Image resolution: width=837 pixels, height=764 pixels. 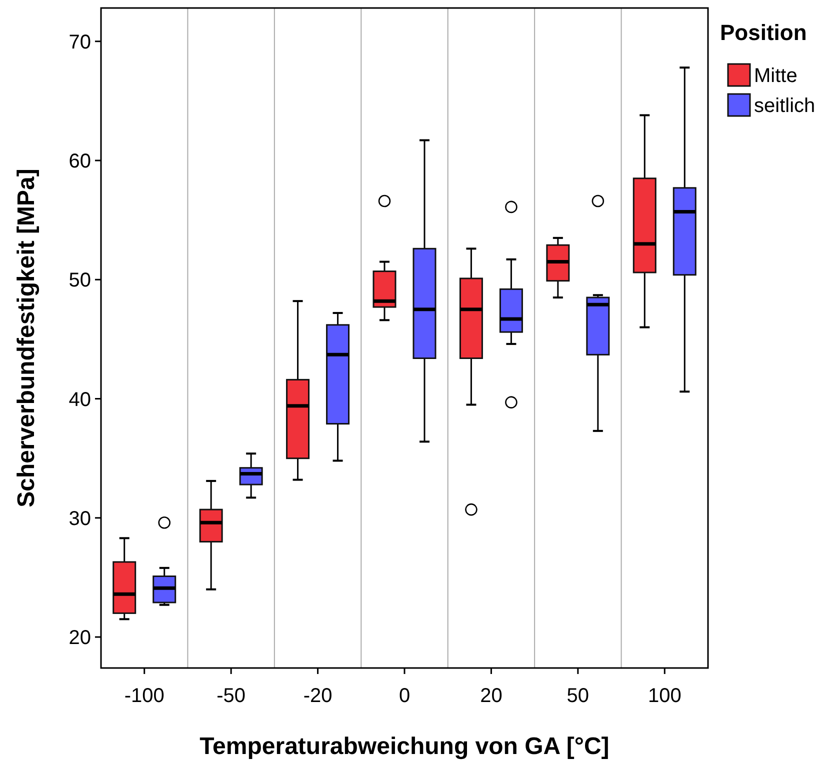 What do you see at coordinates (79, 399) in the screenshot?
I see `y-tick-label: 40` at bounding box center [79, 399].